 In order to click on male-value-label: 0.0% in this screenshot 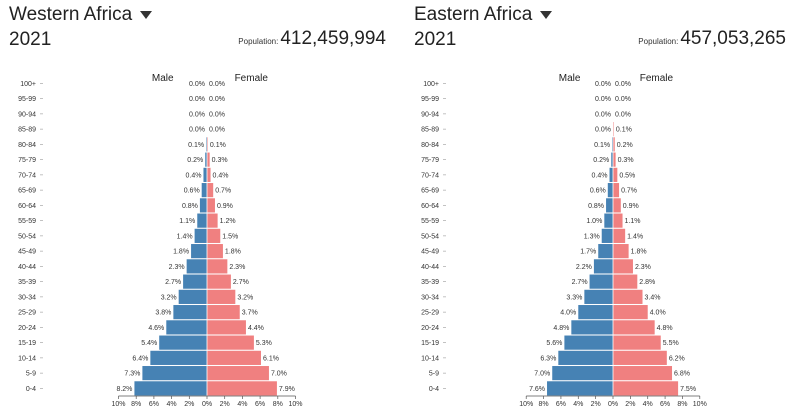, I will do `click(603, 130)`.